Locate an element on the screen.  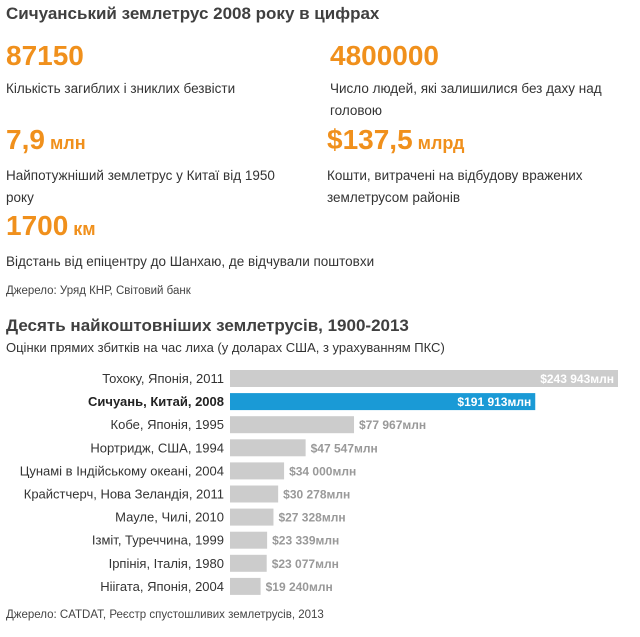
page-title: Сичуанський землетрус 2008 року в цифрах is located at coordinates (193, 13).